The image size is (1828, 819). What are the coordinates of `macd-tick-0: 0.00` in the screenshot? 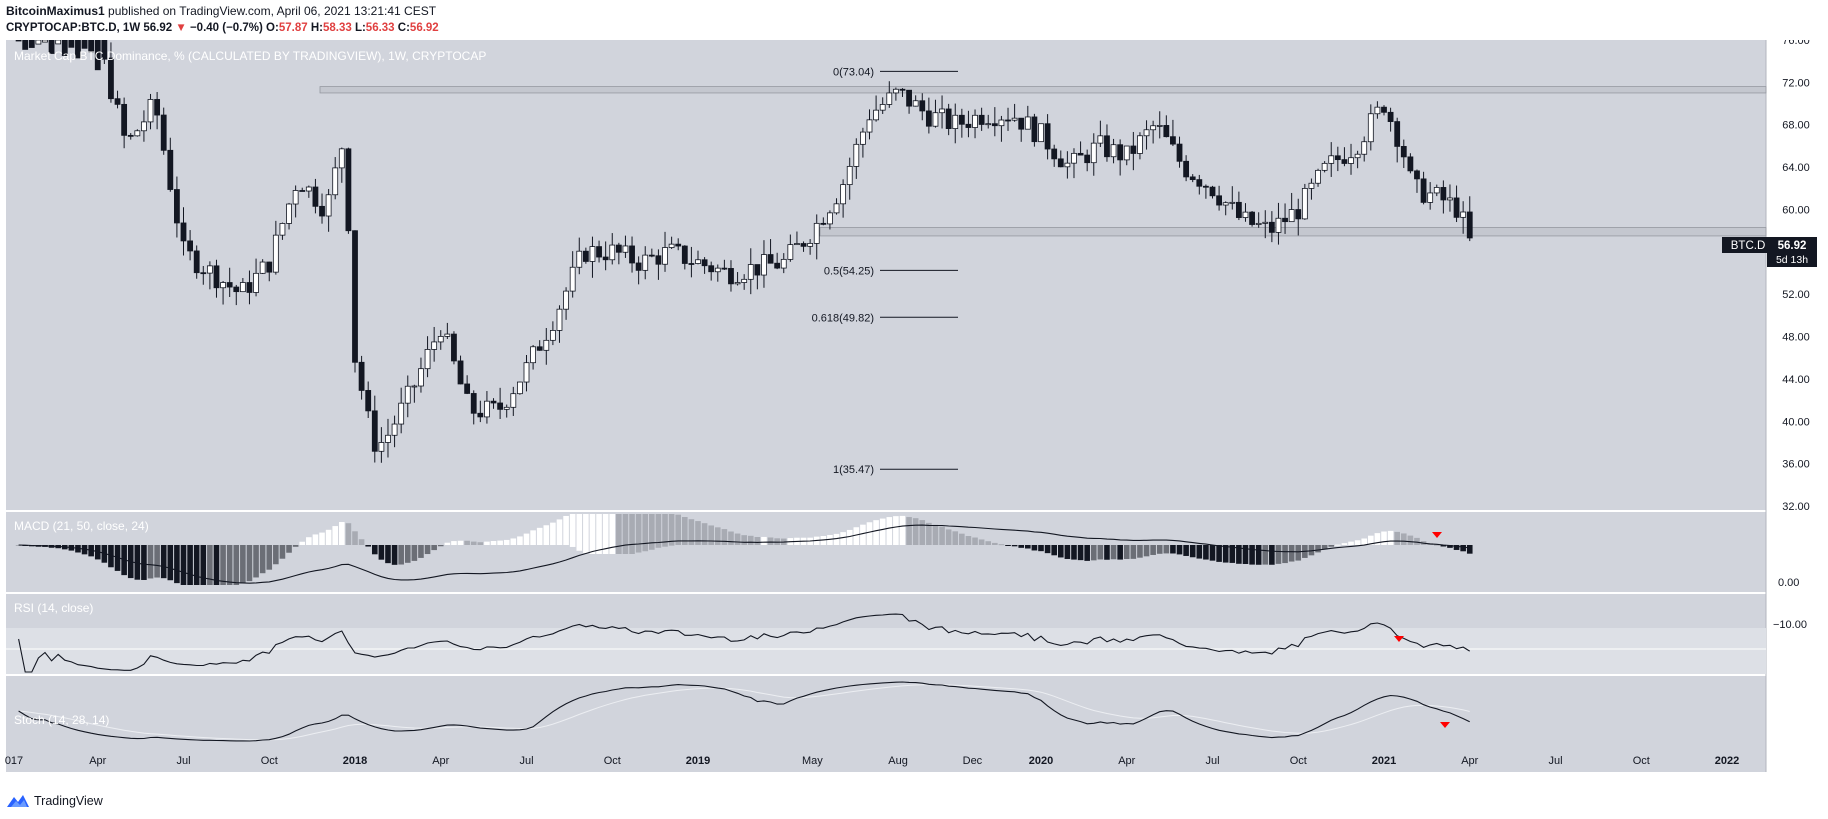 It's located at (1788, 583).